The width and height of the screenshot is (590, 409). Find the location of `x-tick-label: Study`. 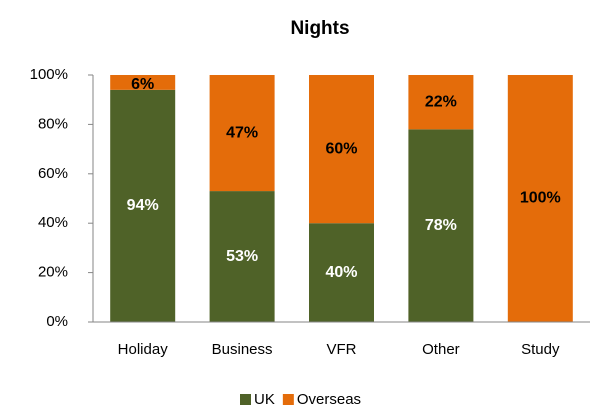

x-tick-label: Study is located at coordinates (540, 349).